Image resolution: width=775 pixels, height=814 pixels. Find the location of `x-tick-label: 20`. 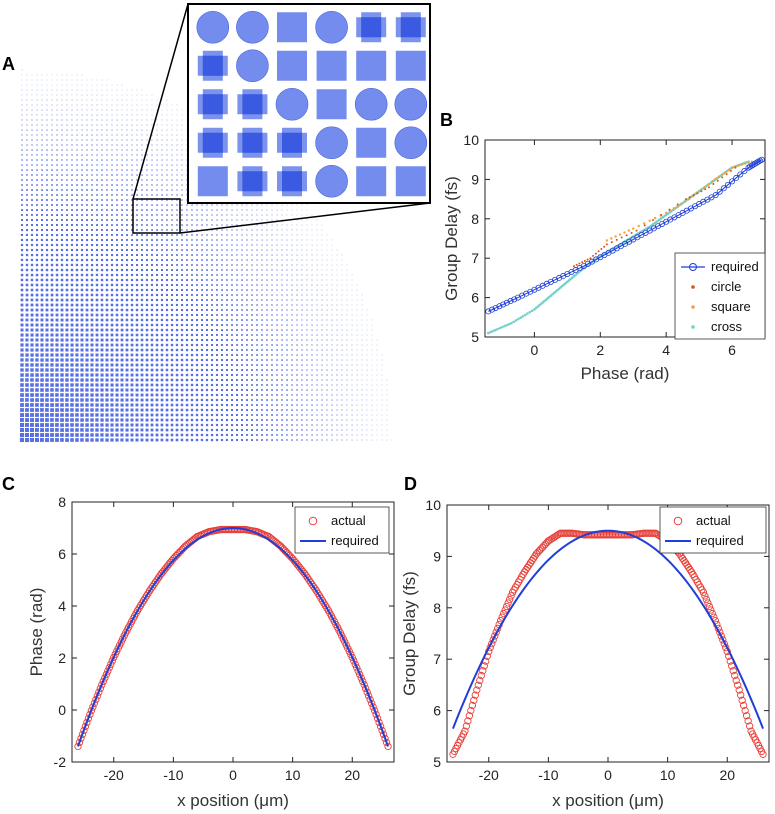

x-tick-label: 20 is located at coordinates (352, 775).